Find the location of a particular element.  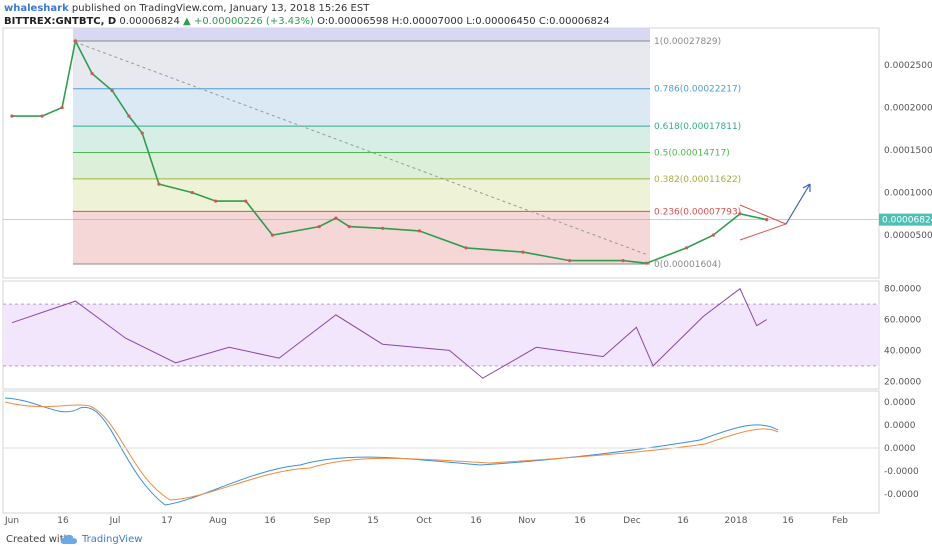

fib-band-top is located at coordinates (361, 34).